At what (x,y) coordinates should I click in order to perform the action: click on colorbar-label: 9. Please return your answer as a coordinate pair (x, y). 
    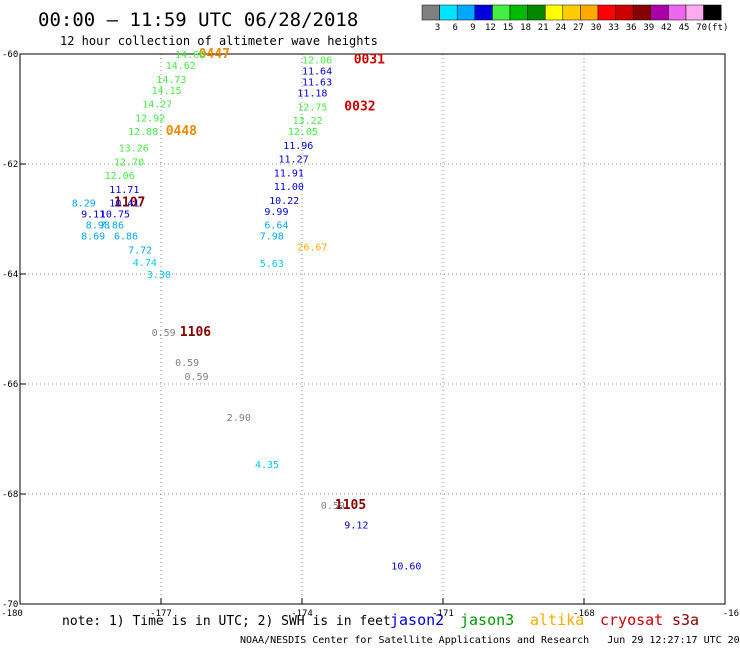
    Looking at the image, I should click on (472, 28).